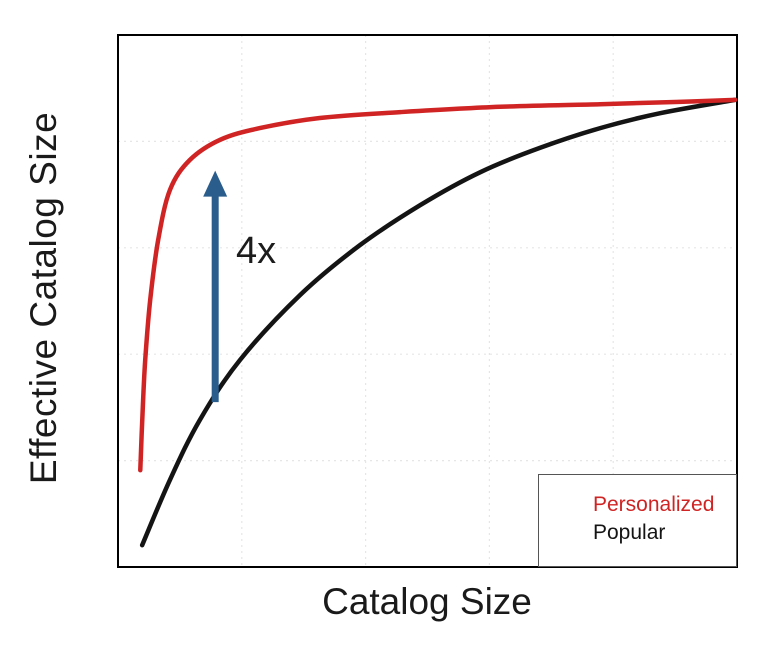 This screenshot has height=647, width=773. What do you see at coordinates (654, 504) in the screenshot?
I see `legend-item-personalized: Personalized` at bounding box center [654, 504].